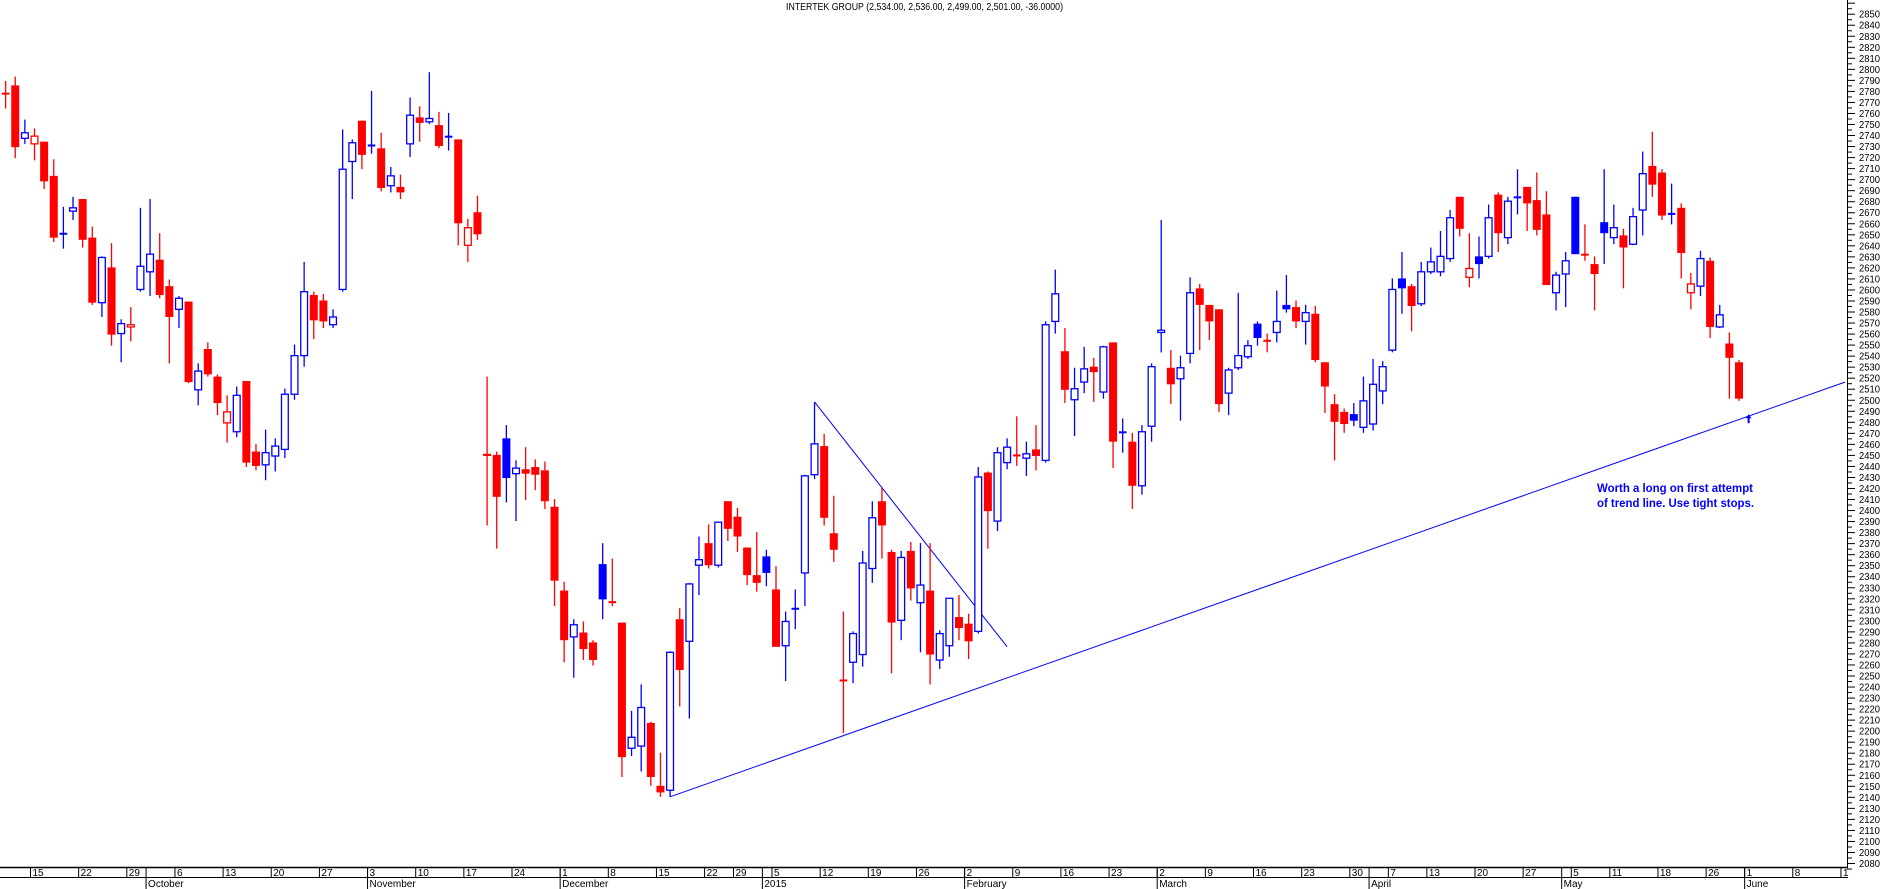 Image resolution: width=1883 pixels, height=889 pixels. Describe the element at coordinates (1617, 873) in the screenshot. I see `x-tick-label: 11` at that location.